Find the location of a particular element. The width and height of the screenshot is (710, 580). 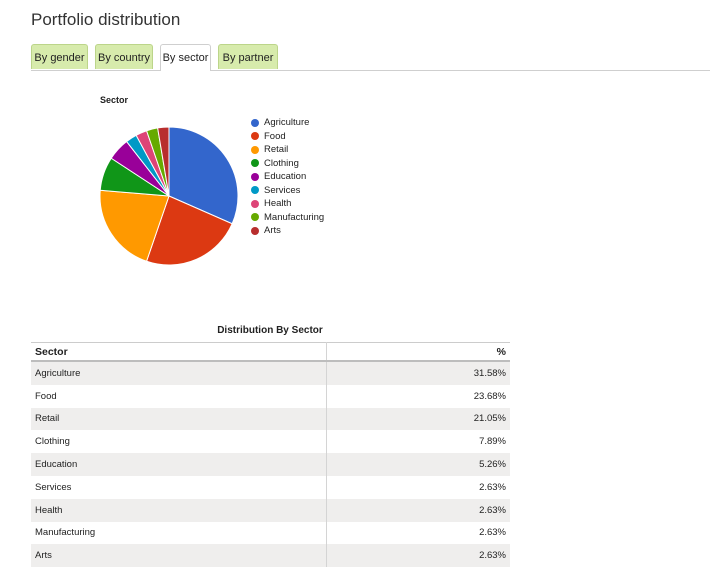

legend-item: Services is located at coordinates (287, 191).